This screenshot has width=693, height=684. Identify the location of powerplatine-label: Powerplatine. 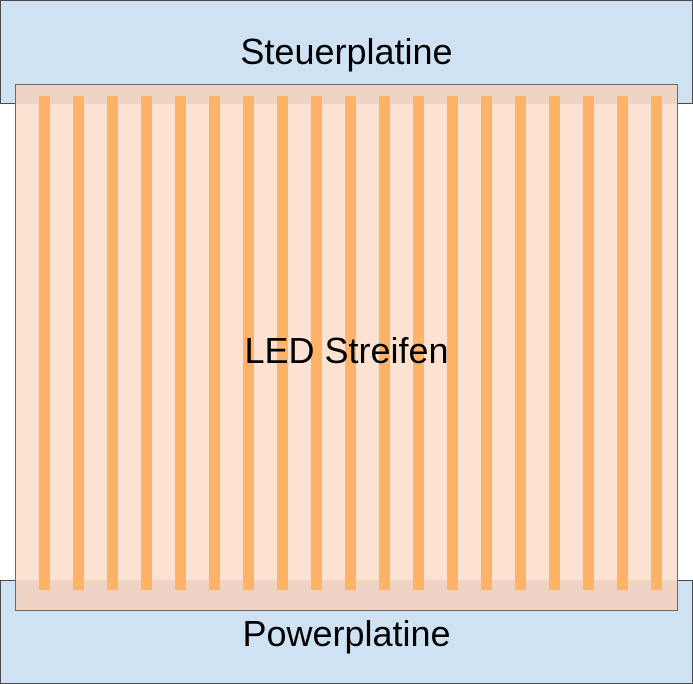
(346, 633).